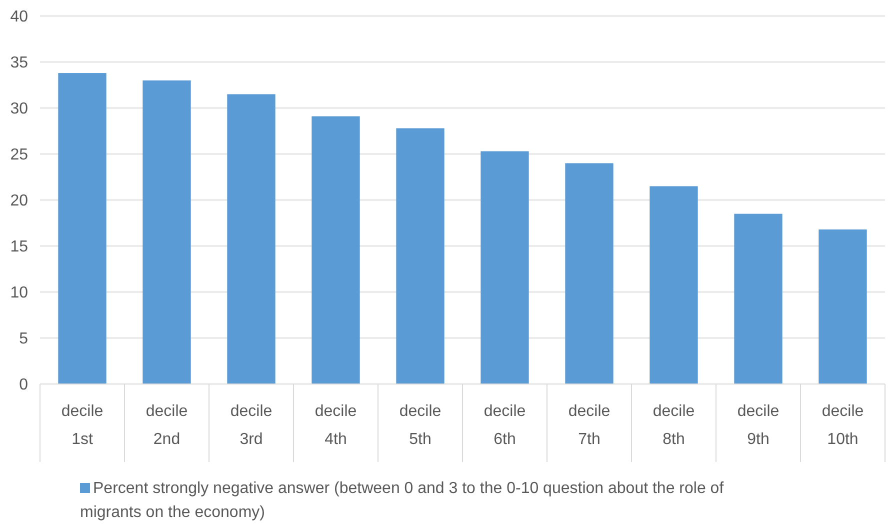 This screenshot has width=889, height=529. Describe the element at coordinates (19, 293) in the screenshot. I see `y-tick-label: 10` at that location.